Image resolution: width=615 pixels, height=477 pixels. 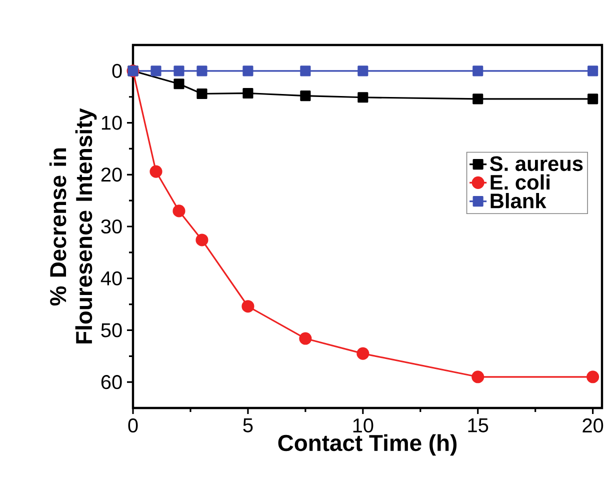 What do you see at coordinates (73, 226) in the screenshot?
I see `y-axis-title: % Decrense in Flouresence Intensity` at bounding box center [73, 226].